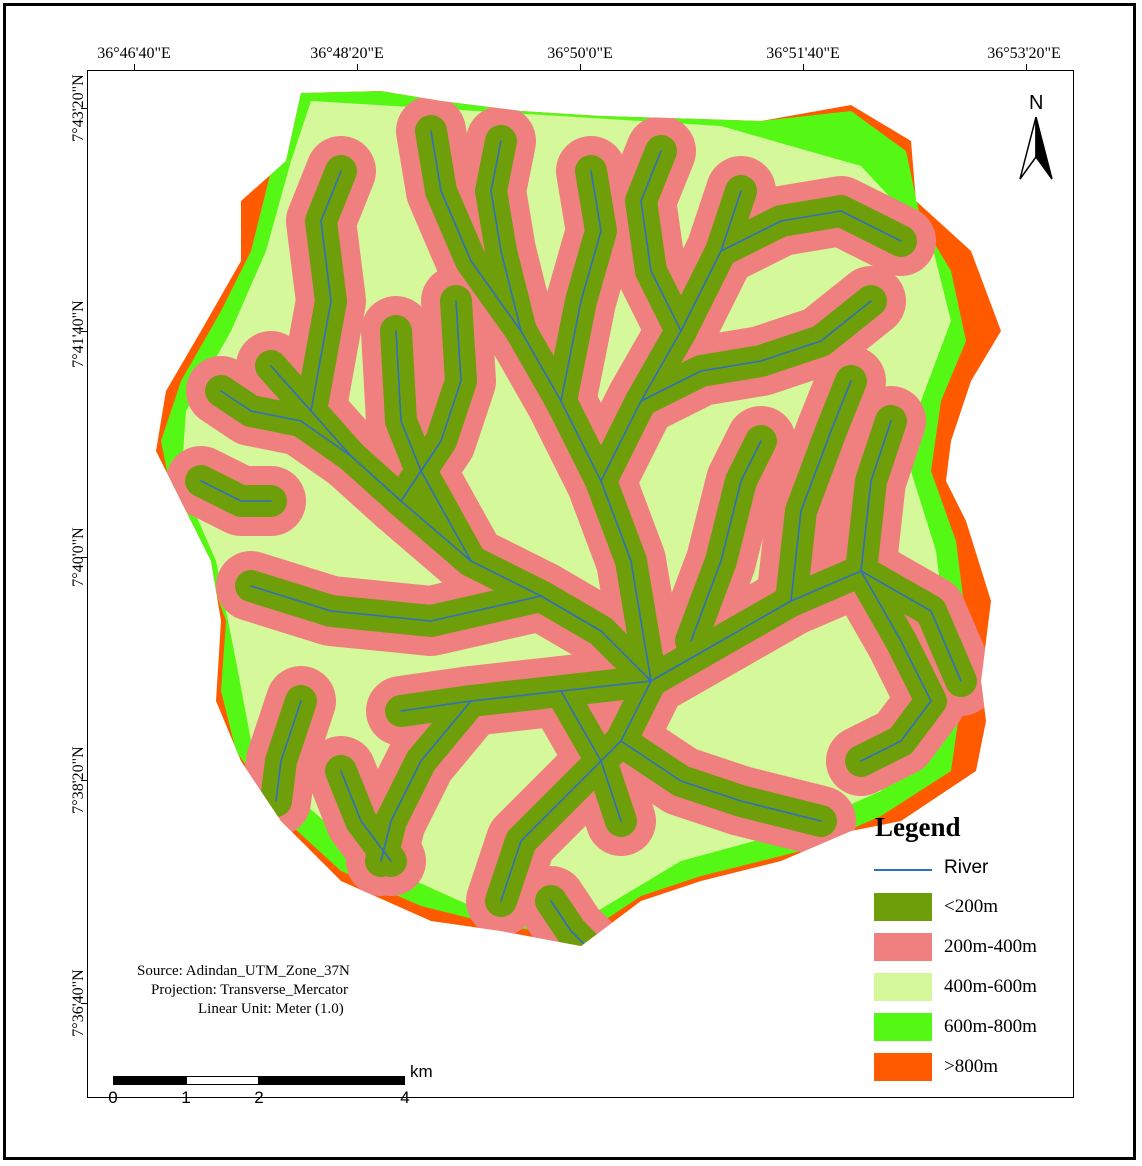 The width and height of the screenshot is (1142, 1166). Describe the element at coordinates (405, 1097) in the screenshot. I see `scale-bar-label: 4` at that location.